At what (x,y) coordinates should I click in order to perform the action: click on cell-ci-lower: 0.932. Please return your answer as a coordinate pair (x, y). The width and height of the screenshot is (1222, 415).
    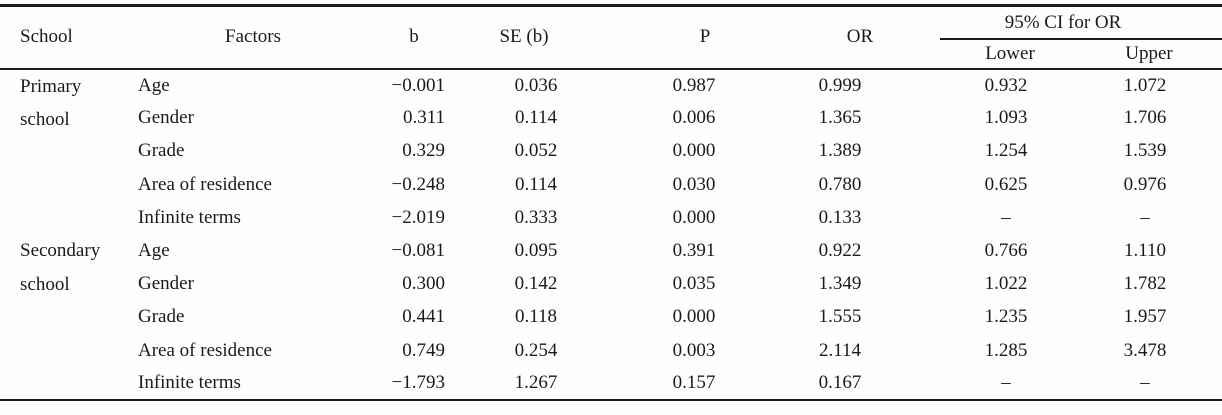
    Looking at the image, I should click on (1006, 85).